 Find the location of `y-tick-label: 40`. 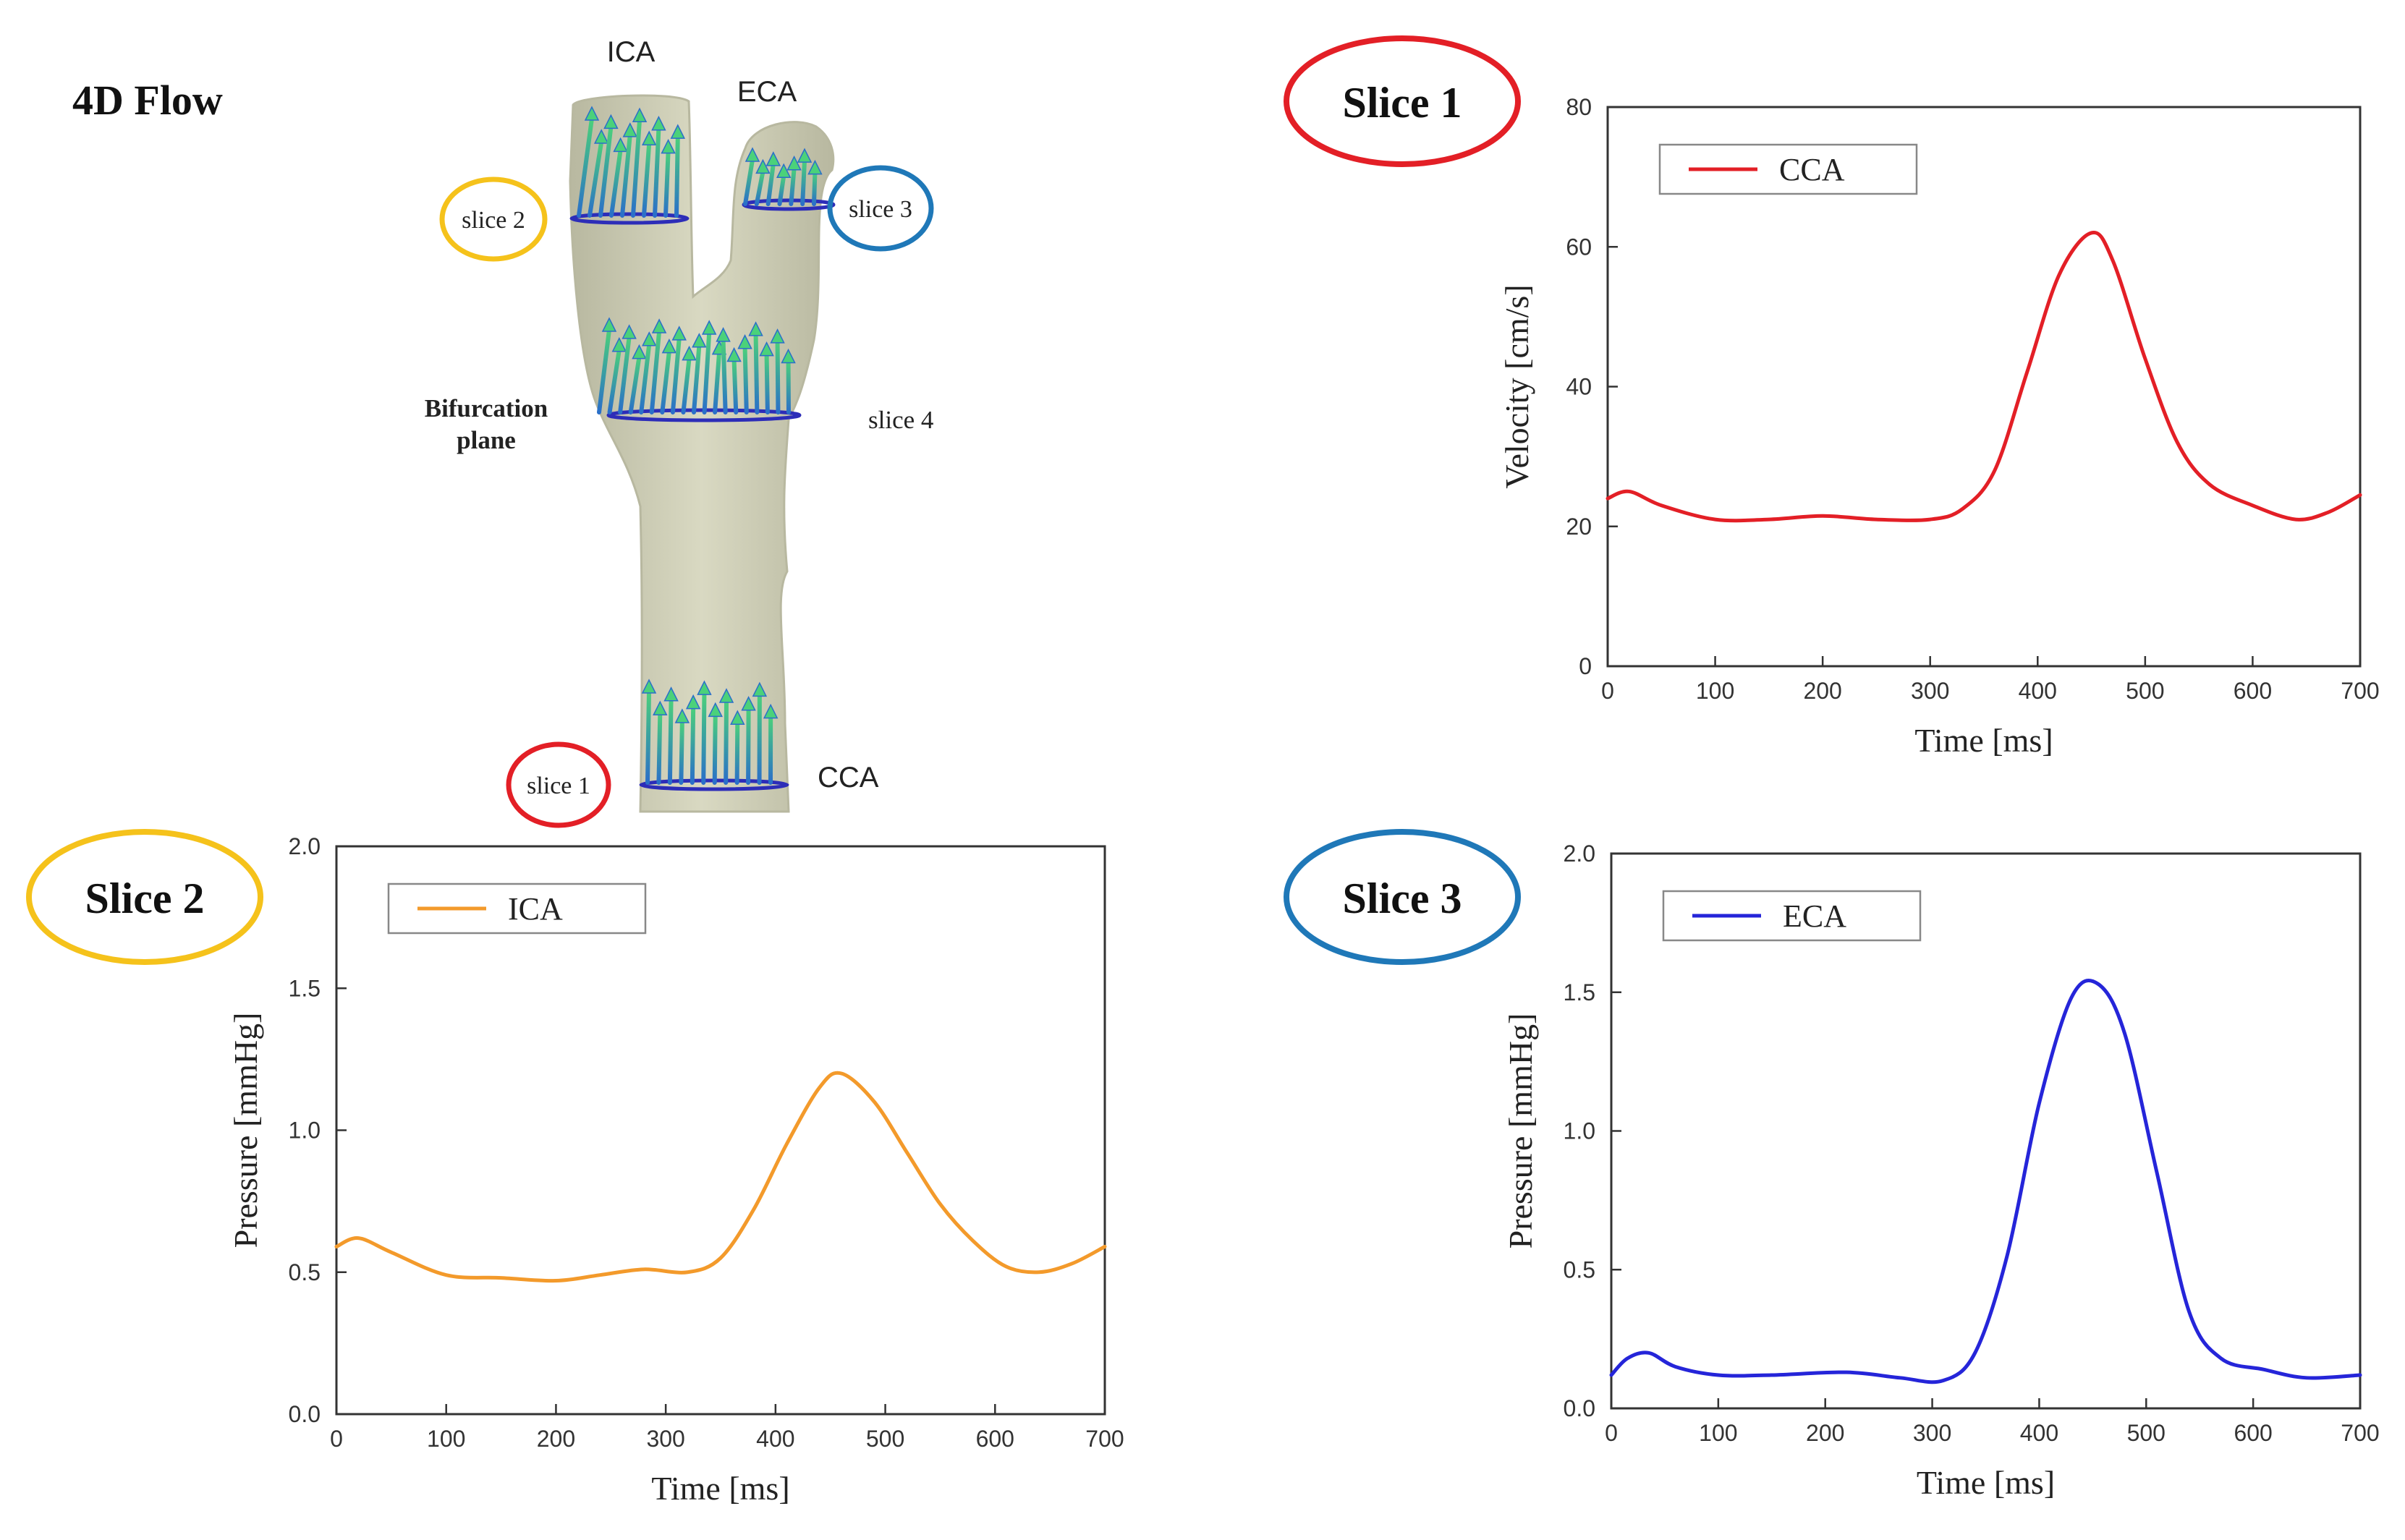

y-tick-label: 40 is located at coordinates (1579, 387).